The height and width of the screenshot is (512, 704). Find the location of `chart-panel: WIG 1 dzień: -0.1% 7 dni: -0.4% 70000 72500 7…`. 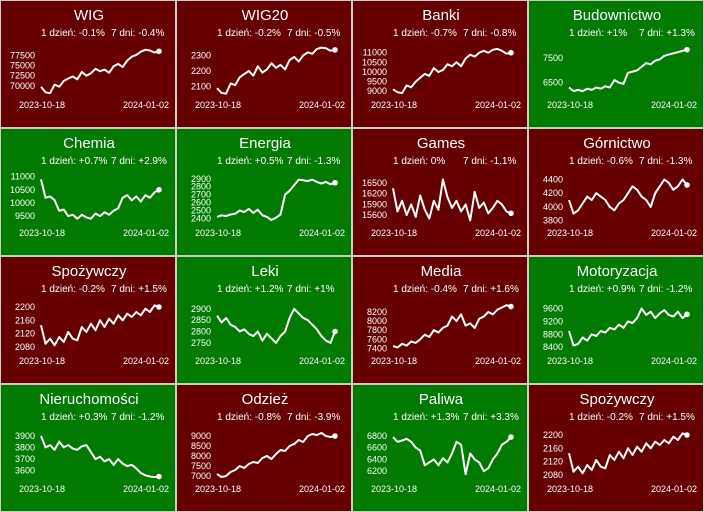

chart-panel: WIG 1 dzień: -0.1% 7 dni: -0.4% 70000 72500 7… is located at coordinates (88, 64).